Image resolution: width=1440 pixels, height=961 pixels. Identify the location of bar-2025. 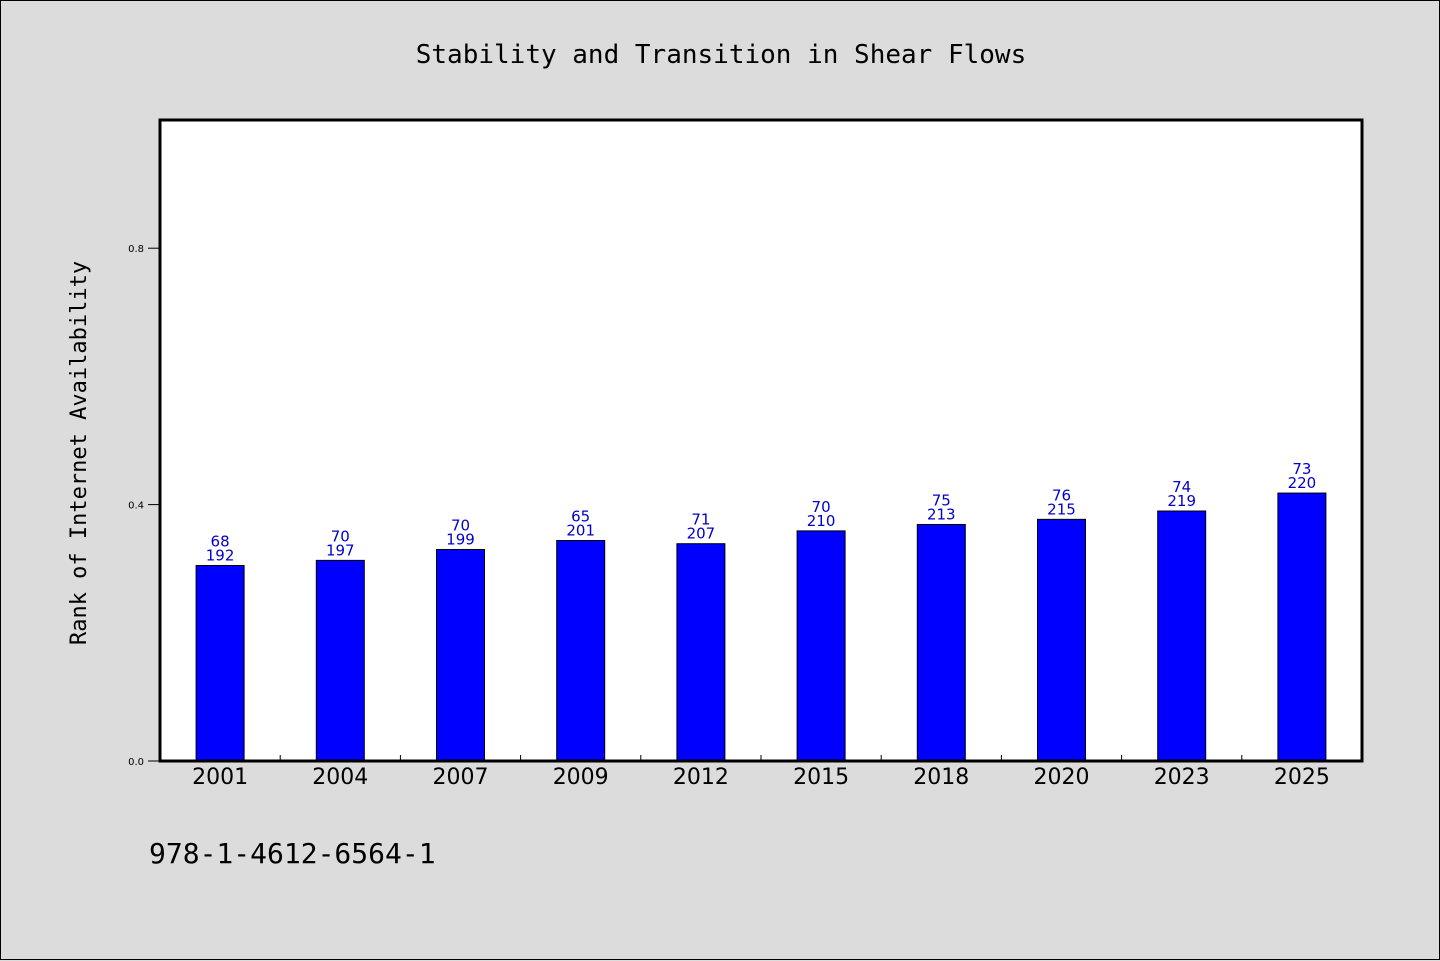
(1302, 627).